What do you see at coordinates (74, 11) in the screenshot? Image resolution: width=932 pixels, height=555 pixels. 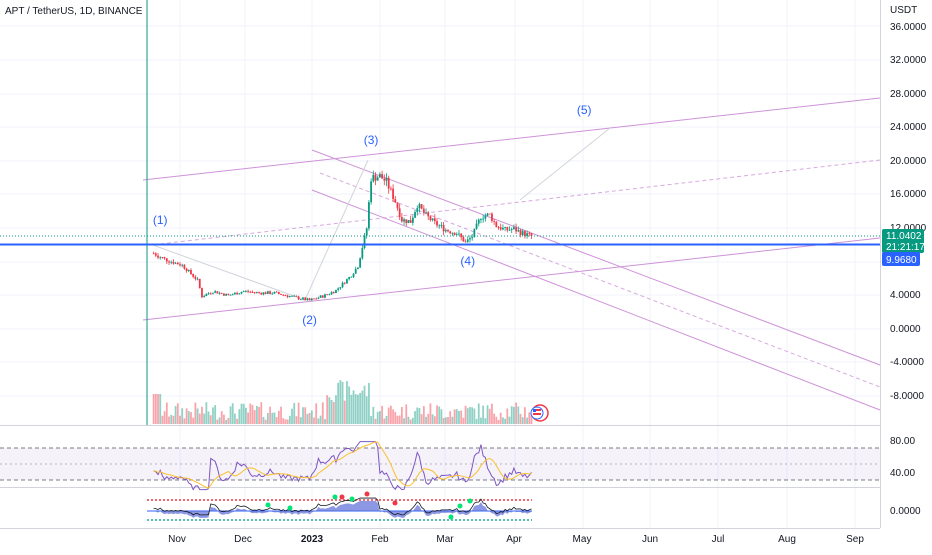 I see `symbol-title: APT / TetherUS, 1D, BINANCE` at bounding box center [74, 11].